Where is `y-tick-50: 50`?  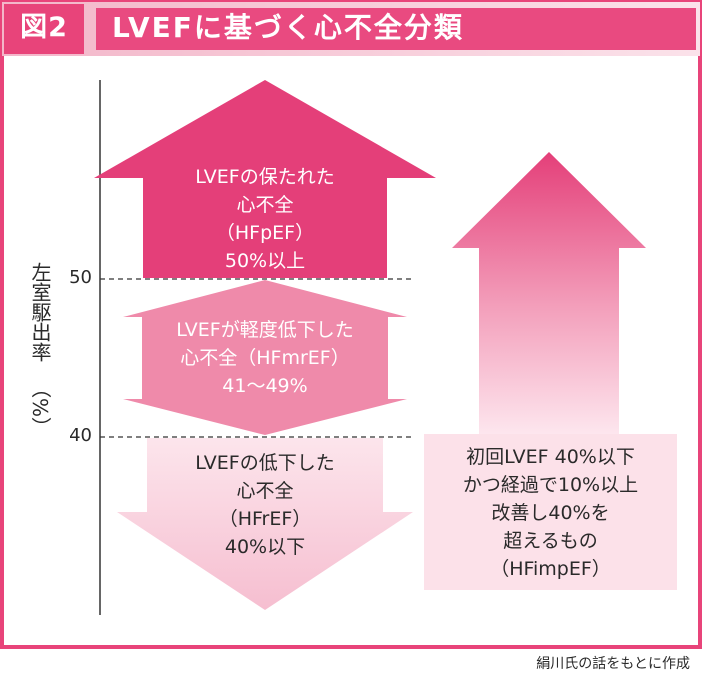
y-tick-50: 50 is located at coordinates (80, 277).